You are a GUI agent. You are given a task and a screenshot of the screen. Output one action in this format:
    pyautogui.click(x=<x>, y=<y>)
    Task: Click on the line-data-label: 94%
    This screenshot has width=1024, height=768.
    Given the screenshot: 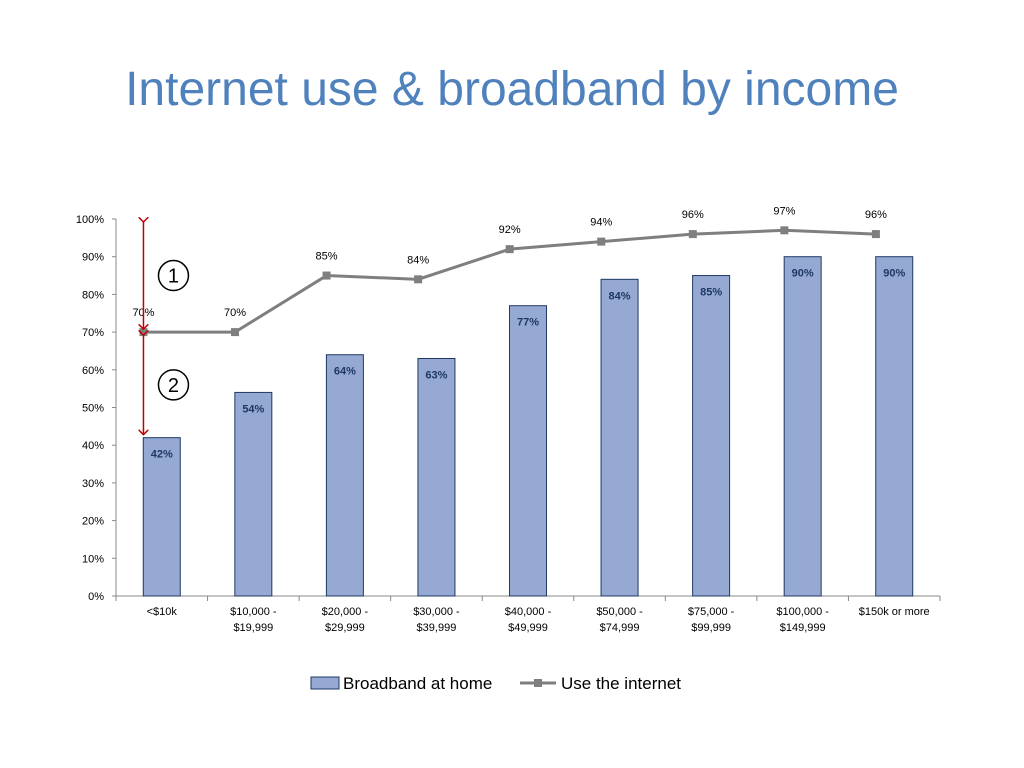 What is the action you would take?
    pyautogui.click(x=601, y=223)
    